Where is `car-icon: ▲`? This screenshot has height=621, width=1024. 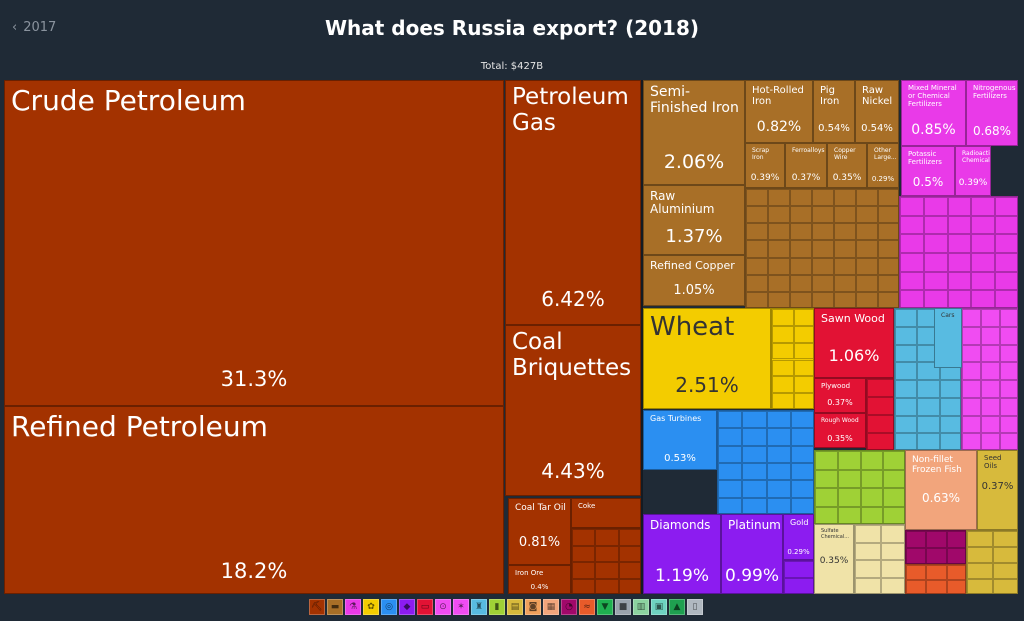 car-icon: ▲ is located at coordinates (677, 607).